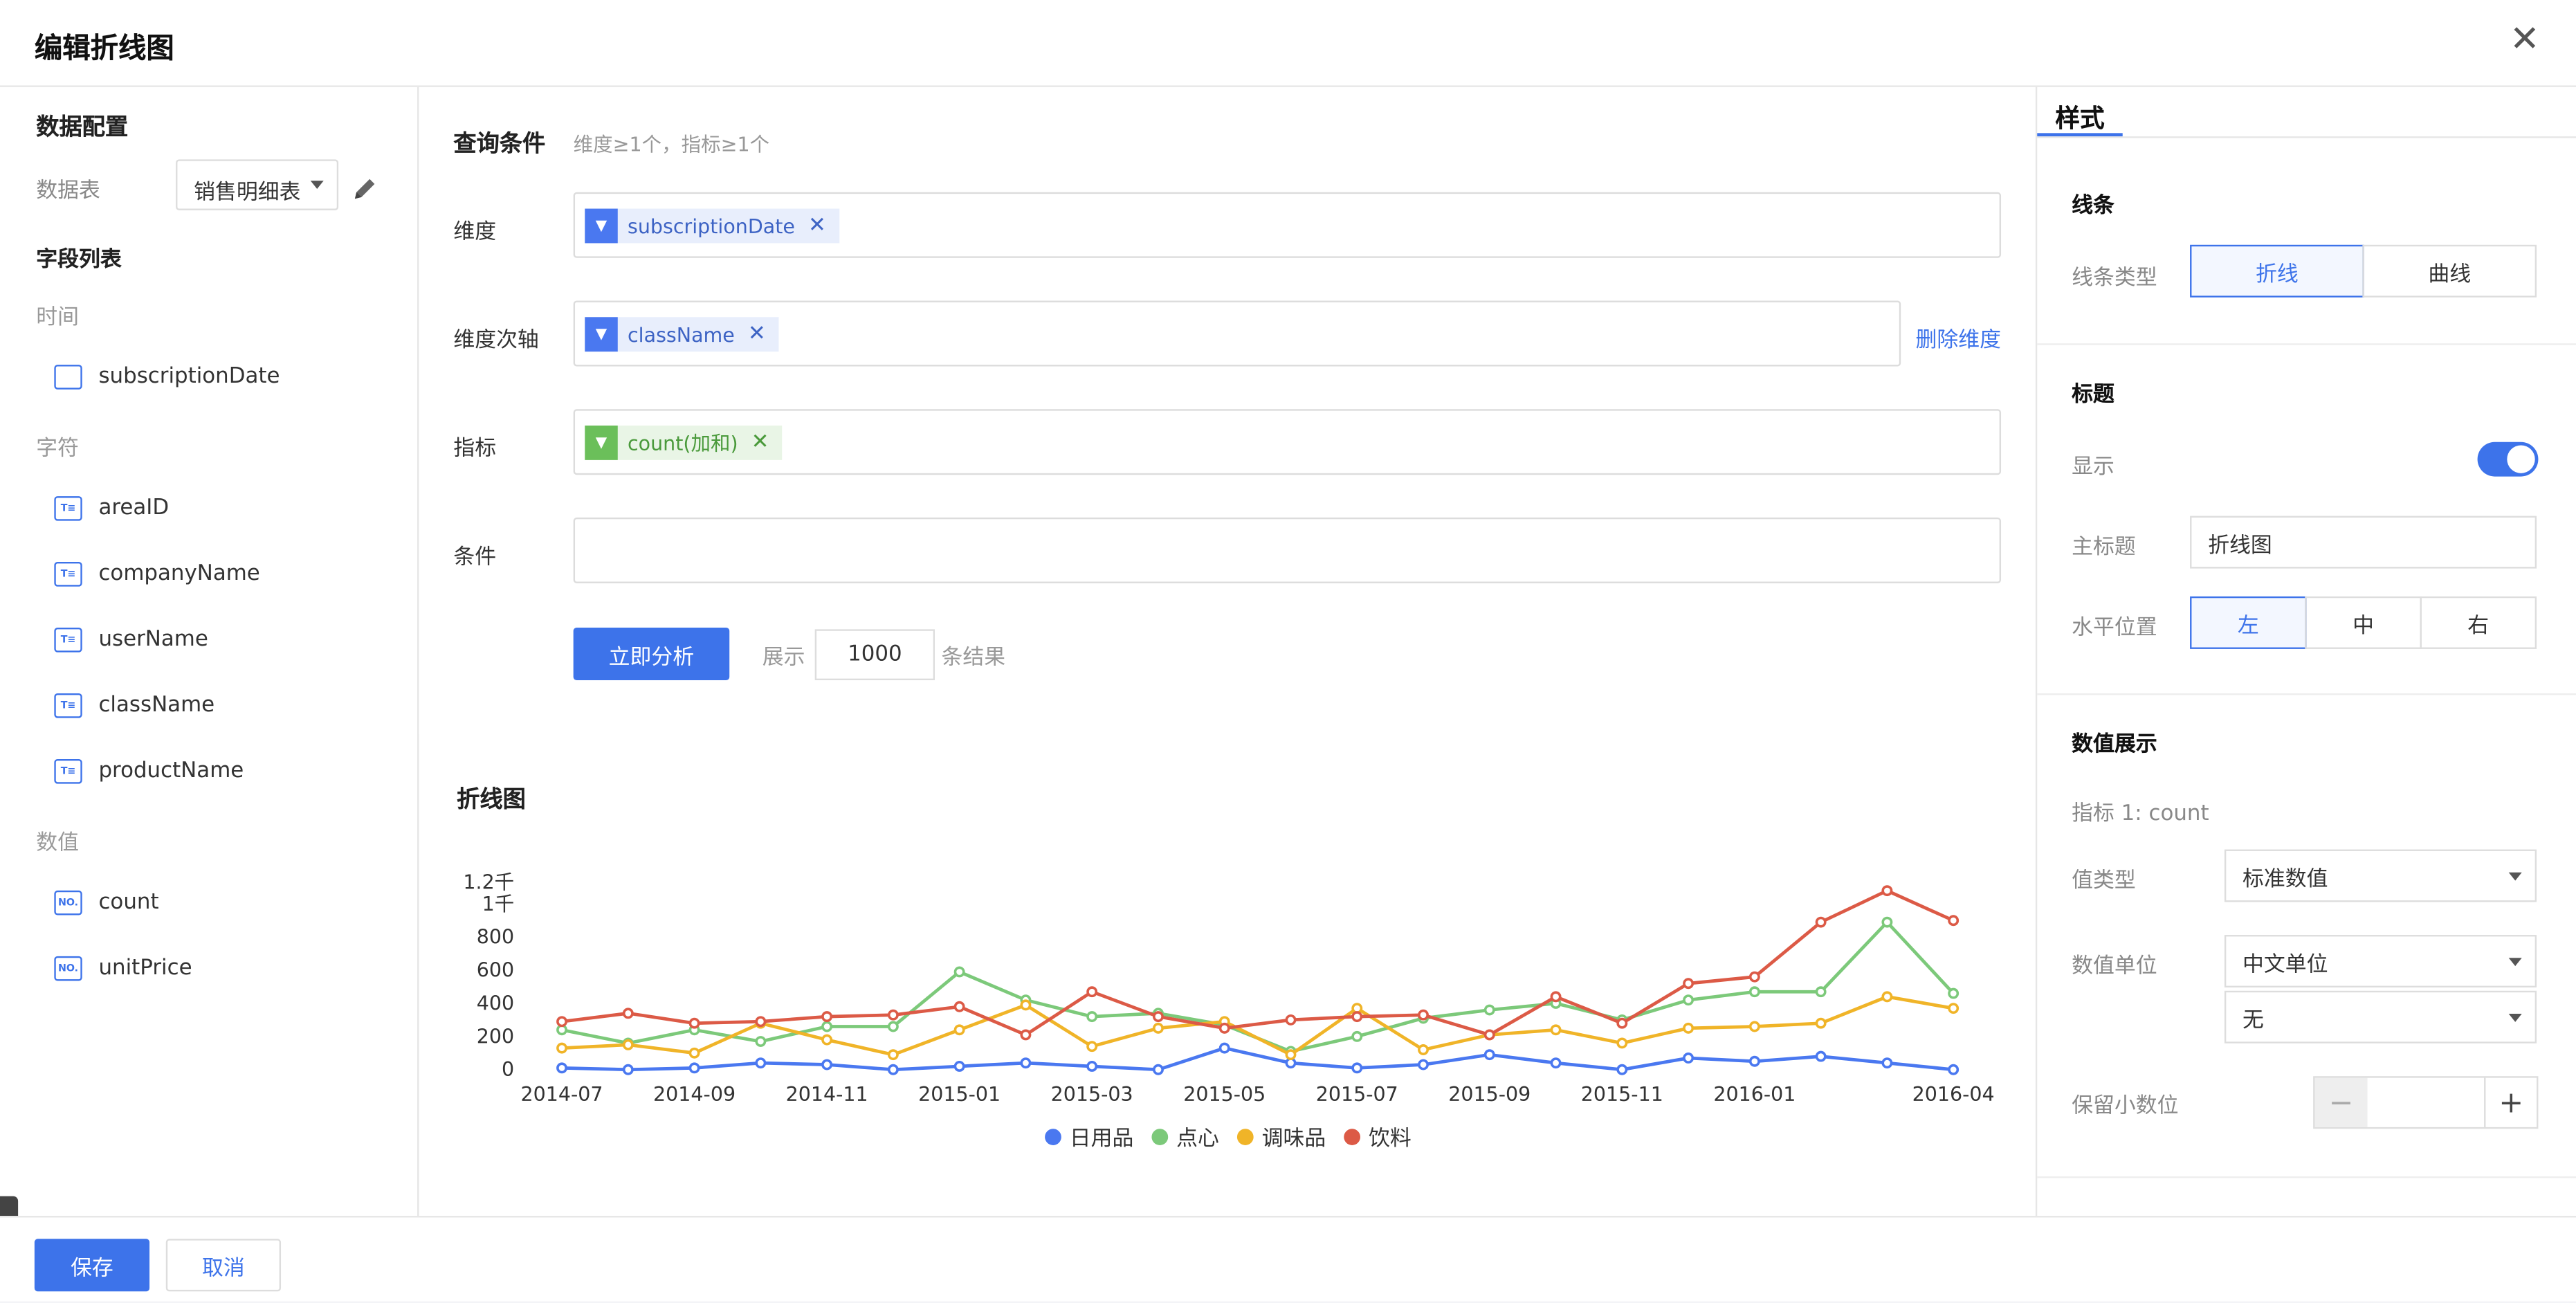 This screenshot has width=2576, height=1303. Describe the element at coordinates (1288, 225) in the screenshot. I see `dimension-dropzone: ▼ subscriptionDate ✕` at that location.